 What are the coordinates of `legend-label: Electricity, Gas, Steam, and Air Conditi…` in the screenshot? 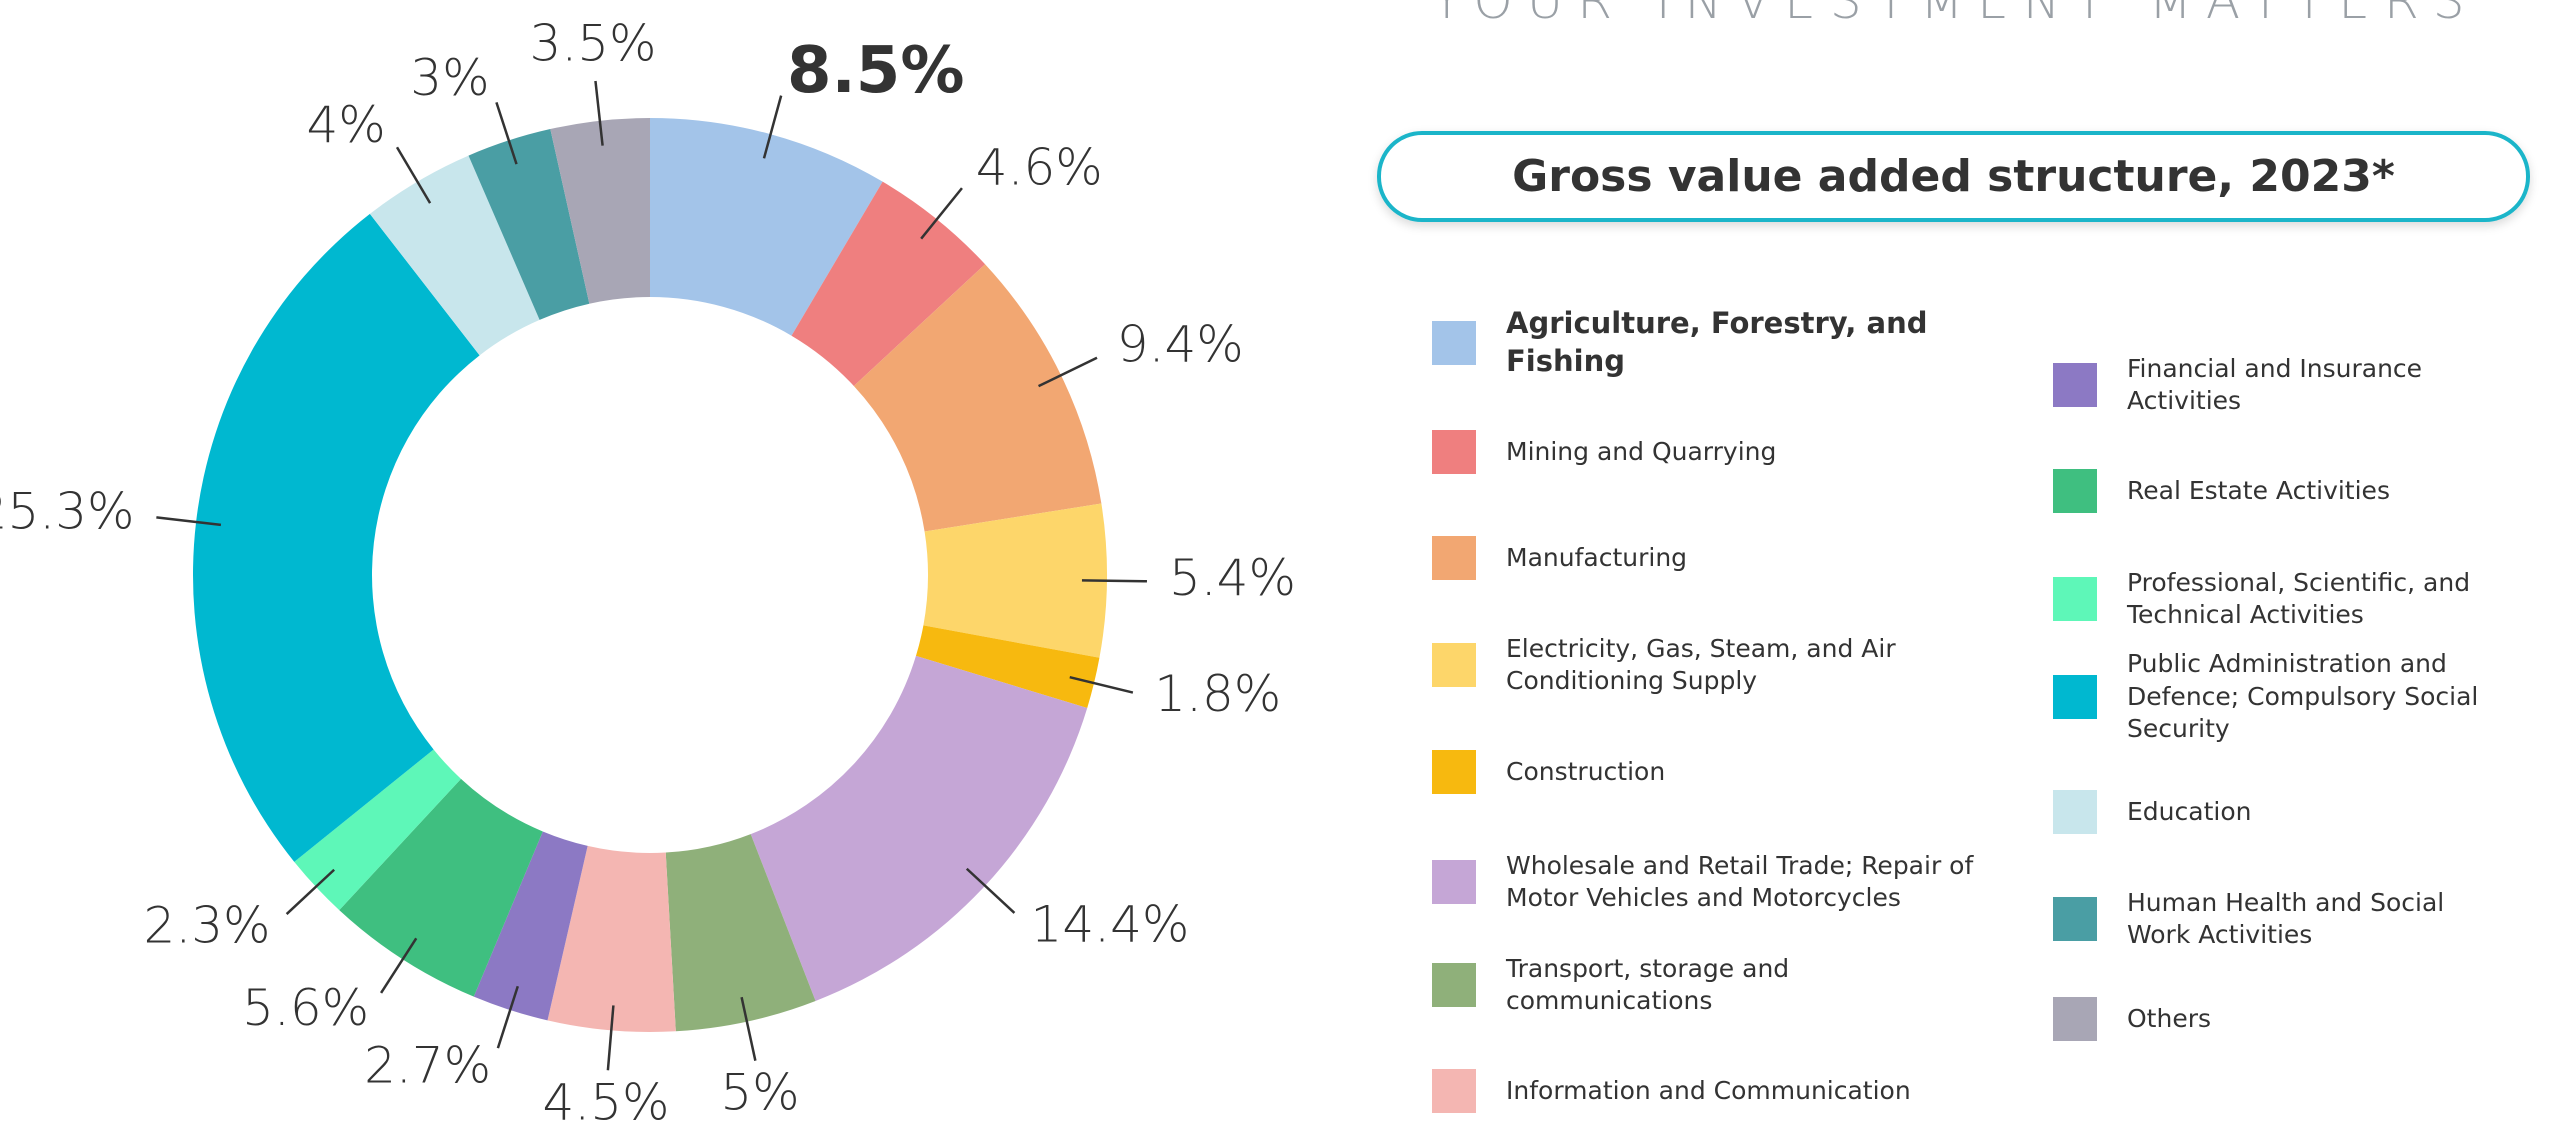 It's located at (1701, 664).